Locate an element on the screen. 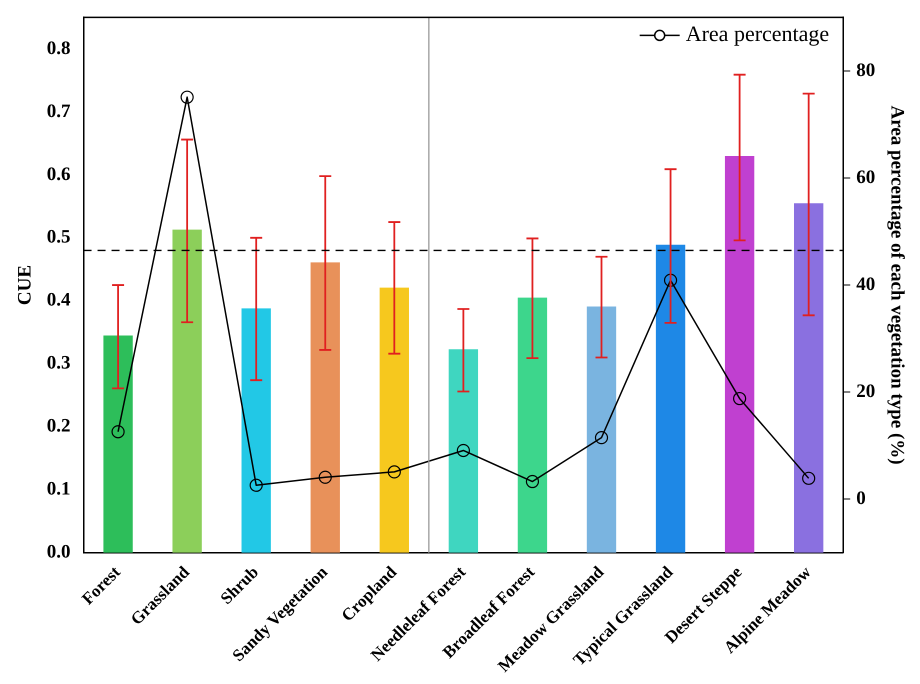 This screenshot has width=920, height=684. y2-axis-title: Area percentage of each vegetation type (%) is located at coordinates (897, 285).